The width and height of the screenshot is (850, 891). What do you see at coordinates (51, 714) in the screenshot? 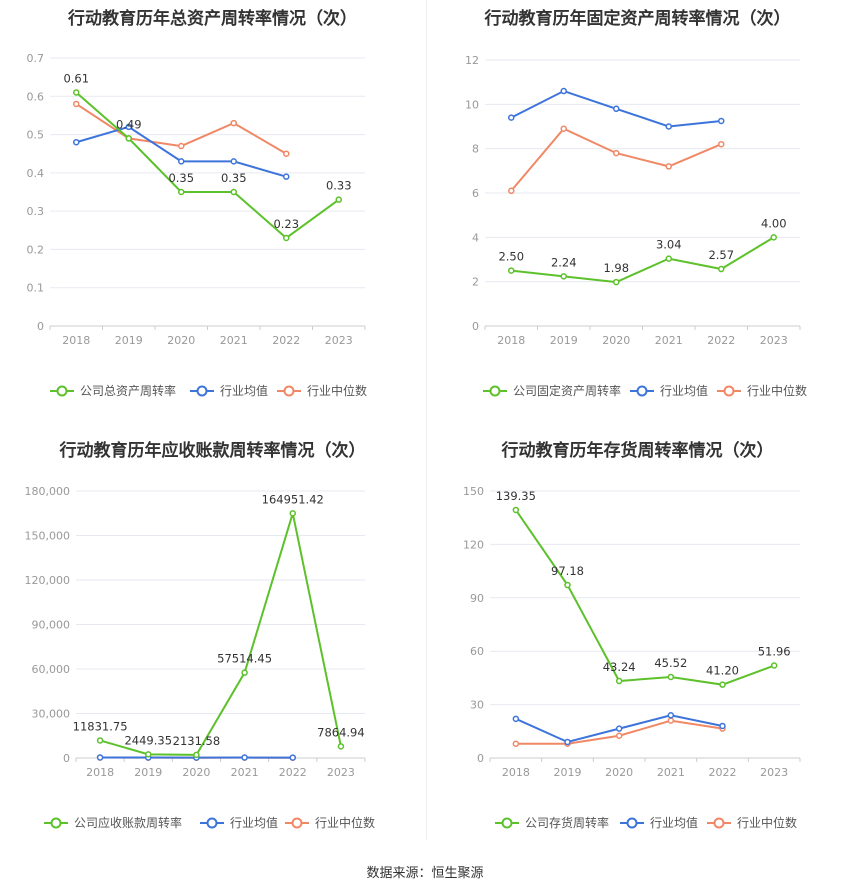
I see `y-tick-label: 30,000` at bounding box center [51, 714].